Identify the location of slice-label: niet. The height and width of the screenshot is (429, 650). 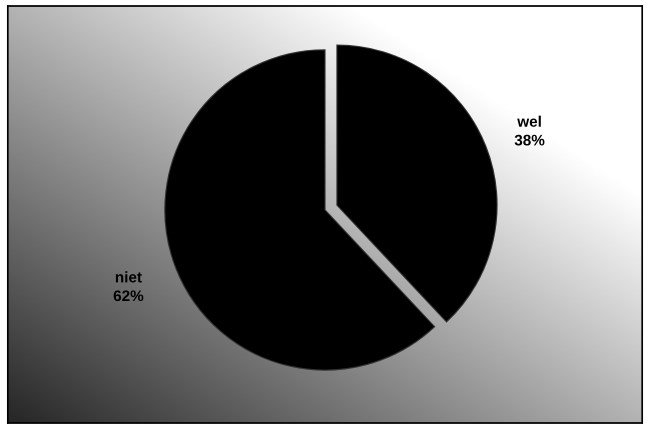
(129, 277).